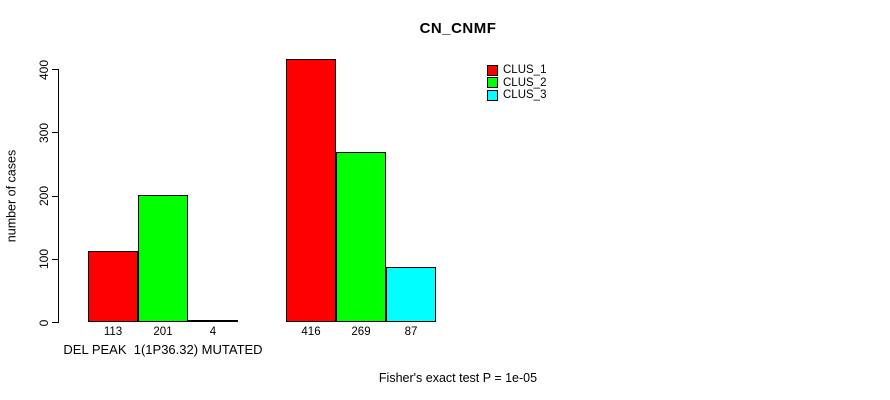 The image size is (890, 400). I want to click on legend-row: CLUS_2, so click(516, 83).